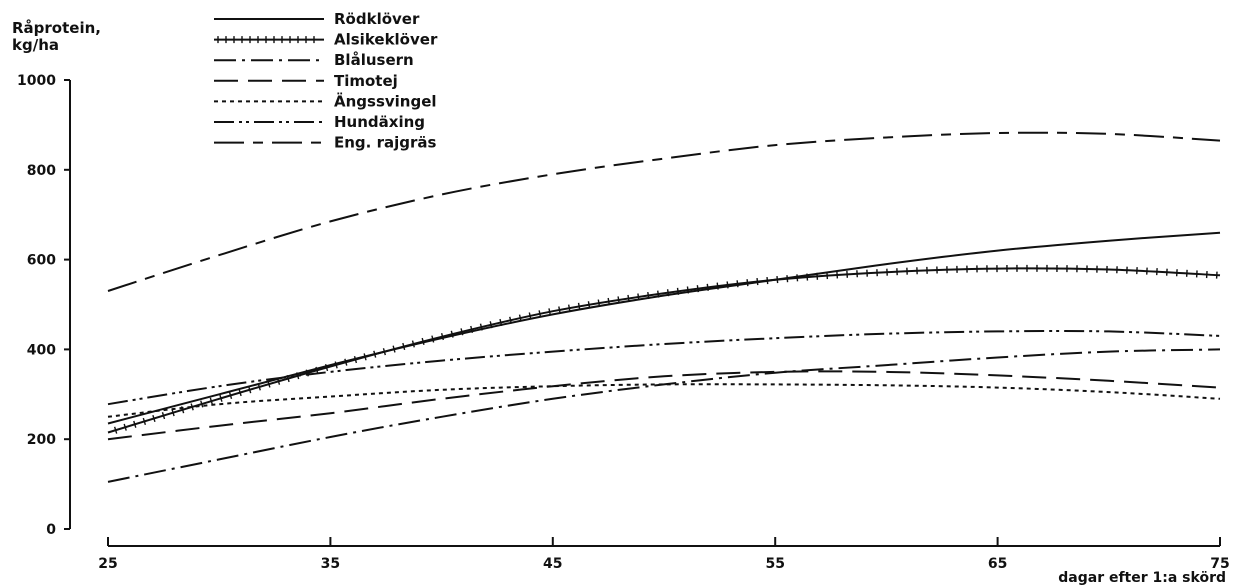 Image resolution: width=1233 pixels, height=587 pixels. I want to click on legend-label: Eng. rajgräs, so click(385, 143).